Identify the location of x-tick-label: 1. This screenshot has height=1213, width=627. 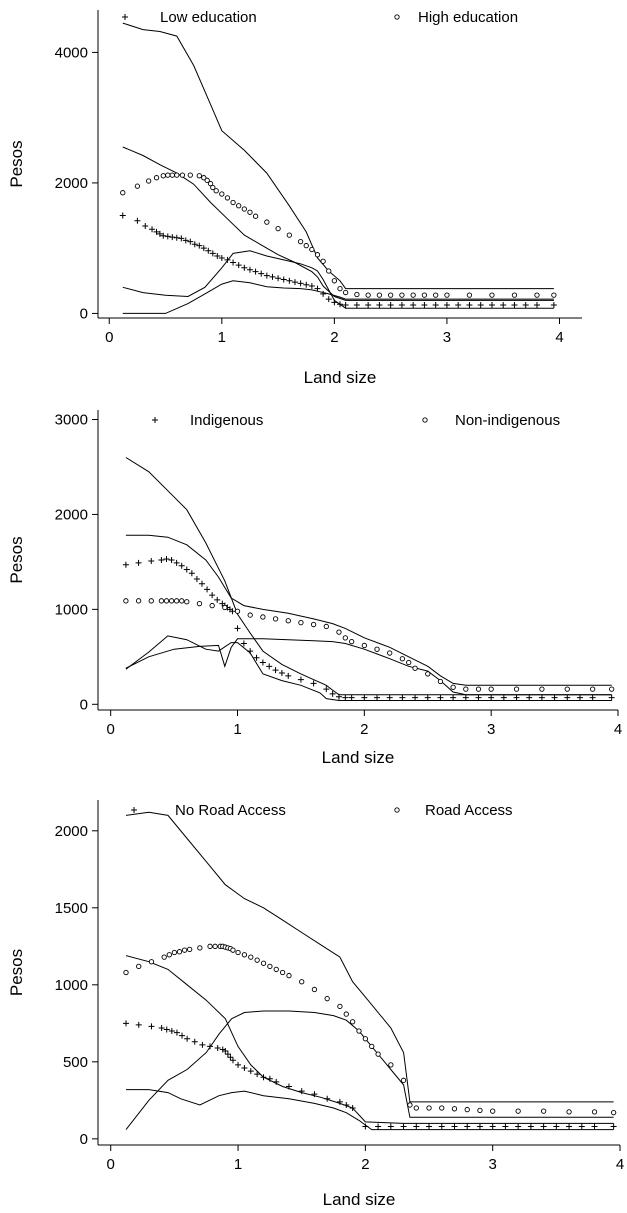
(237, 729).